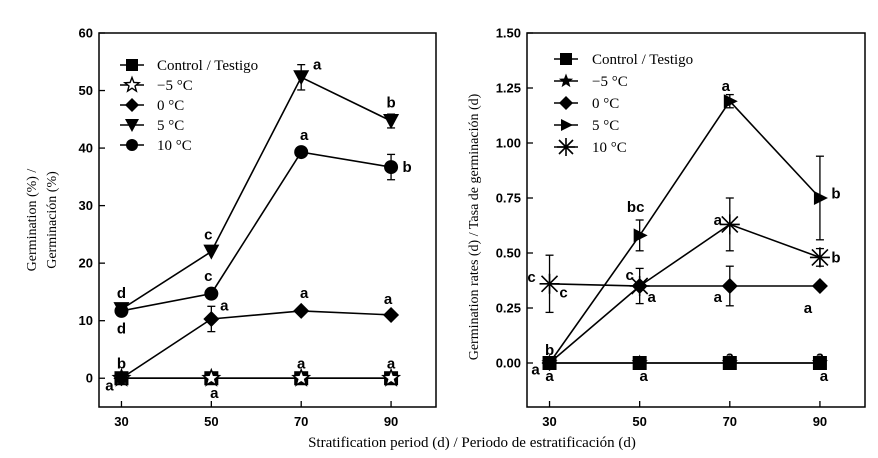 The image size is (878, 458). Describe the element at coordinates (508, 143) in the screenshot. I see `y-tick-label: 1.00` at that location.